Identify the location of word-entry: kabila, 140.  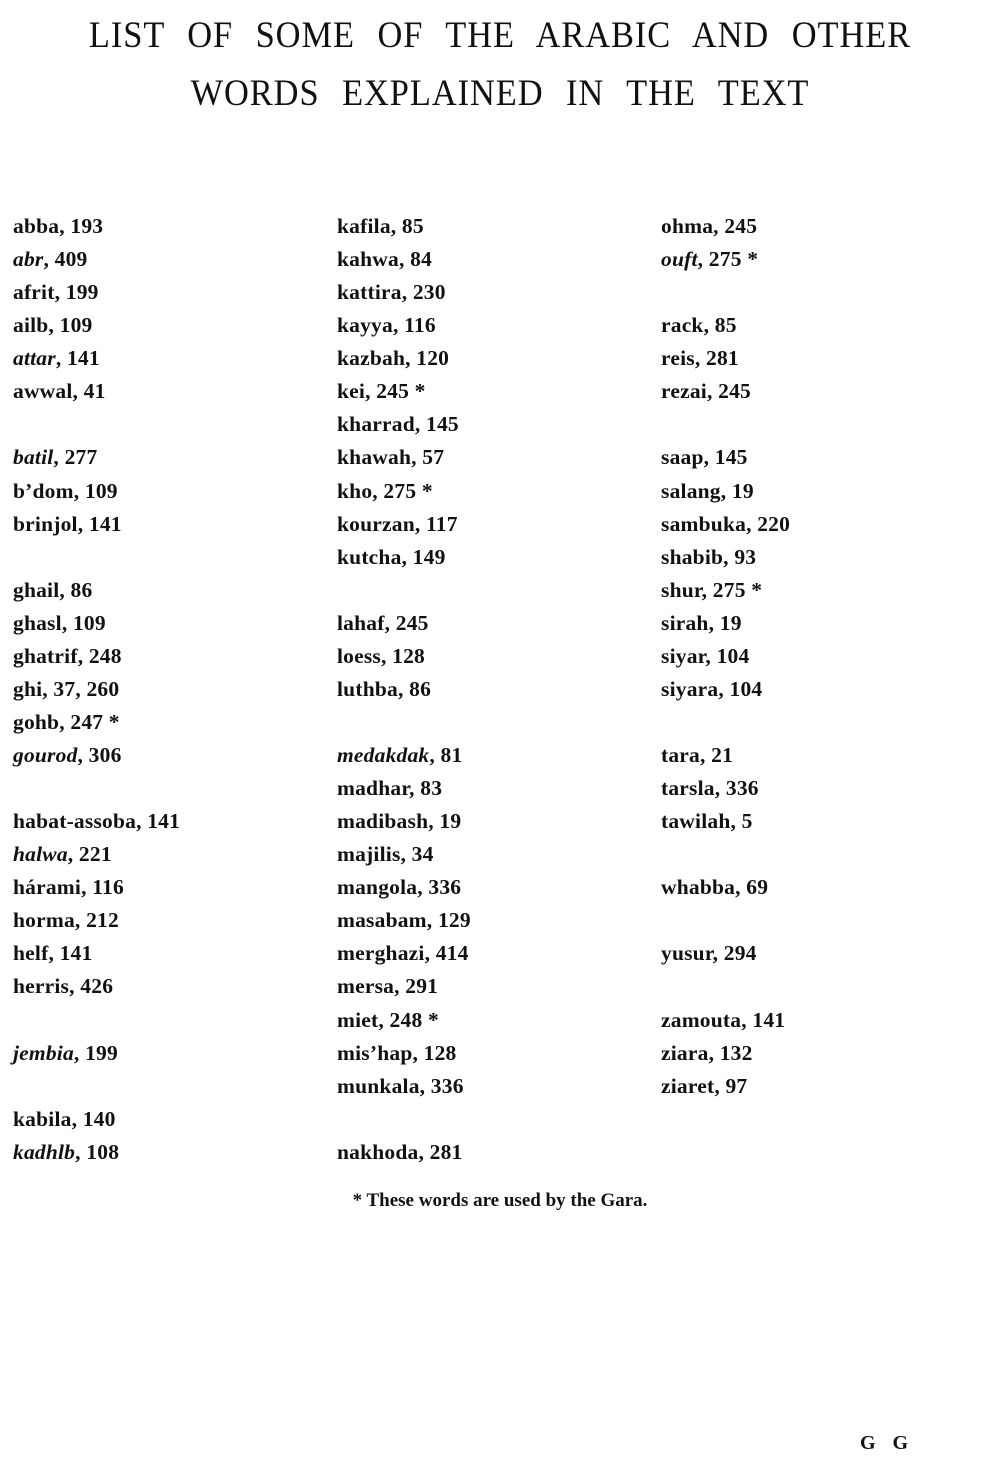
(96, 1119).